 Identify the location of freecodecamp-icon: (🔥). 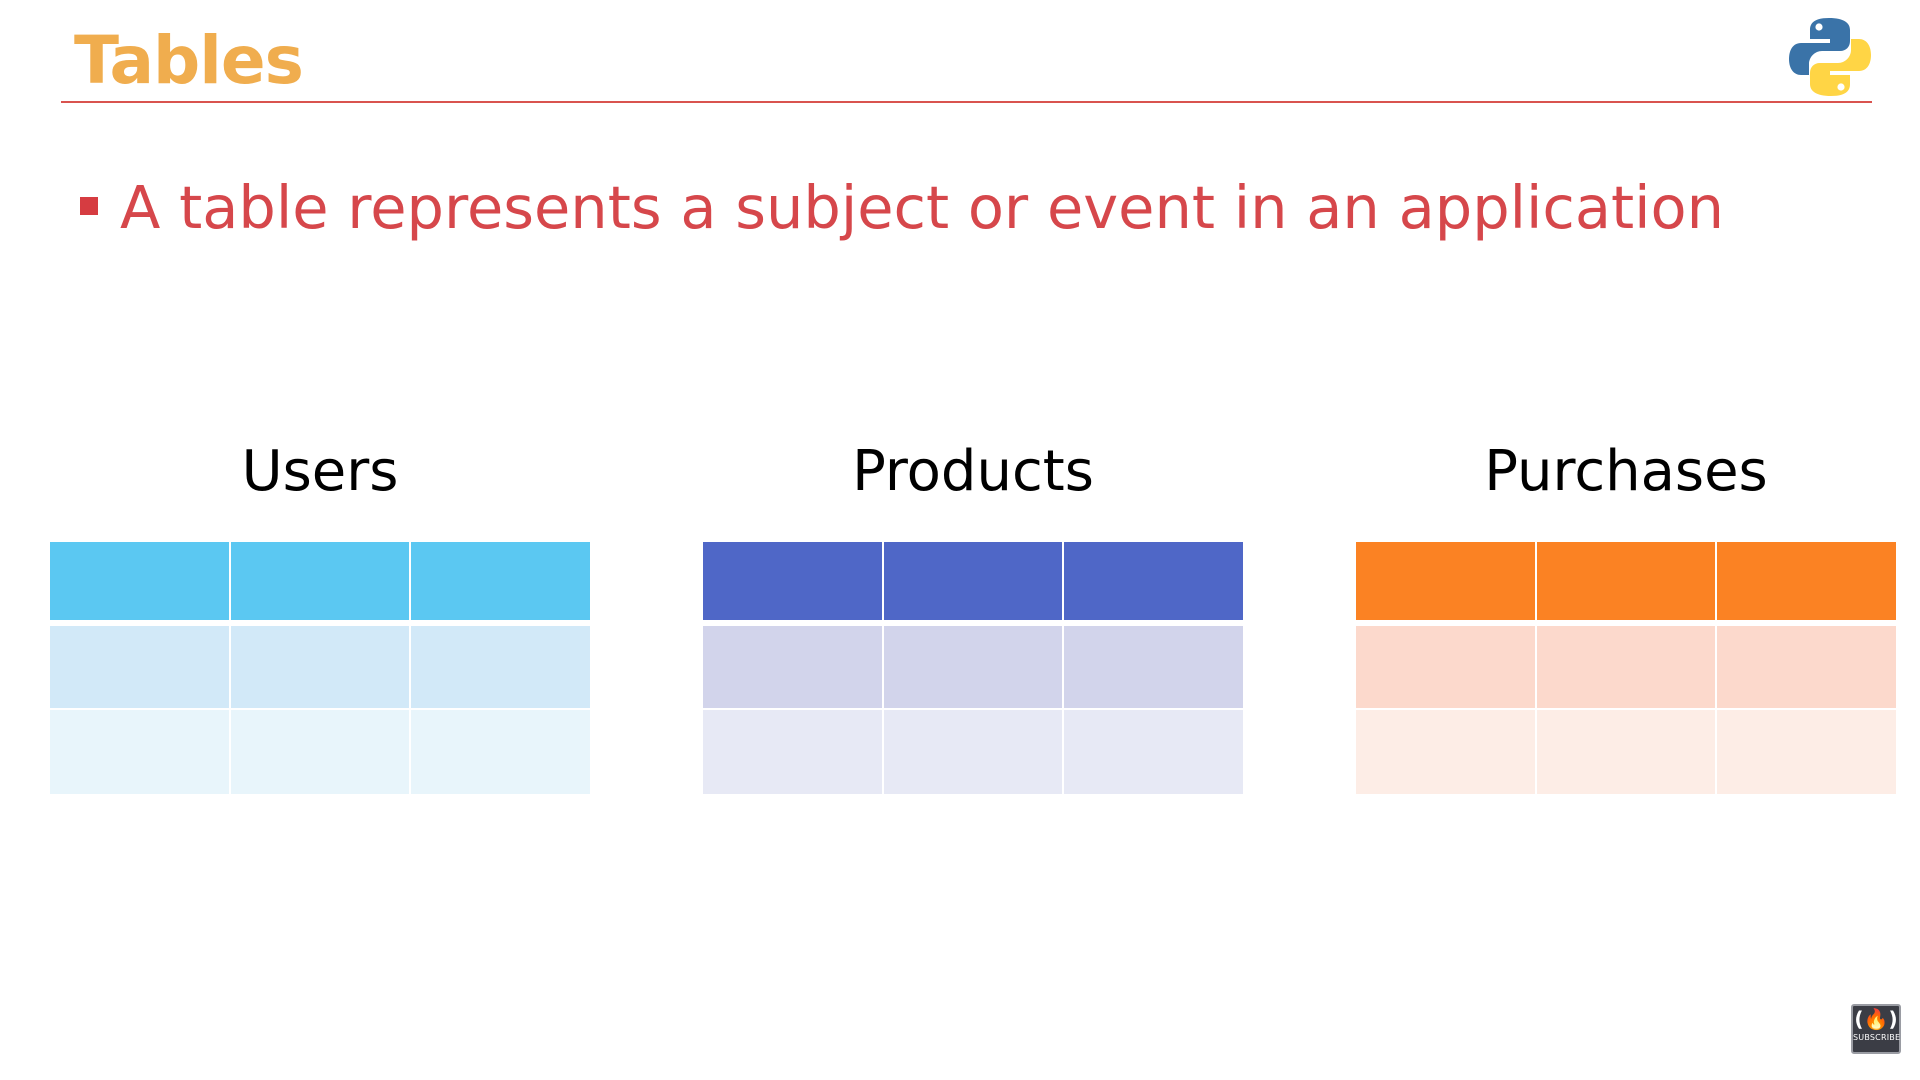
(1876, 1019).